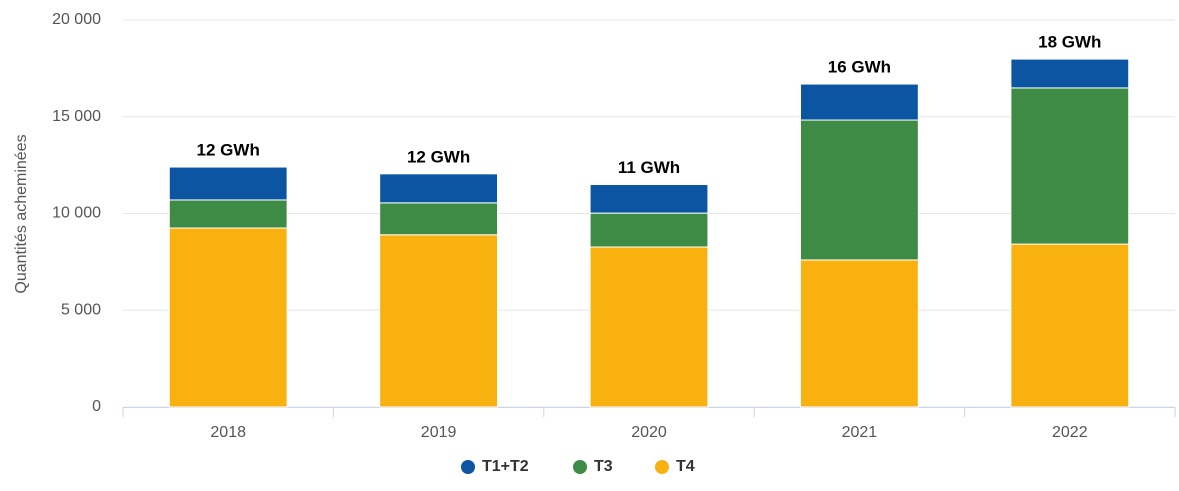 The width and height of the screenshot is (1179, 491). What do you see at coordinates (76, 213) in the screenshot?
I see `y-tick-label: 10 000` at bounding box center [76, 213].